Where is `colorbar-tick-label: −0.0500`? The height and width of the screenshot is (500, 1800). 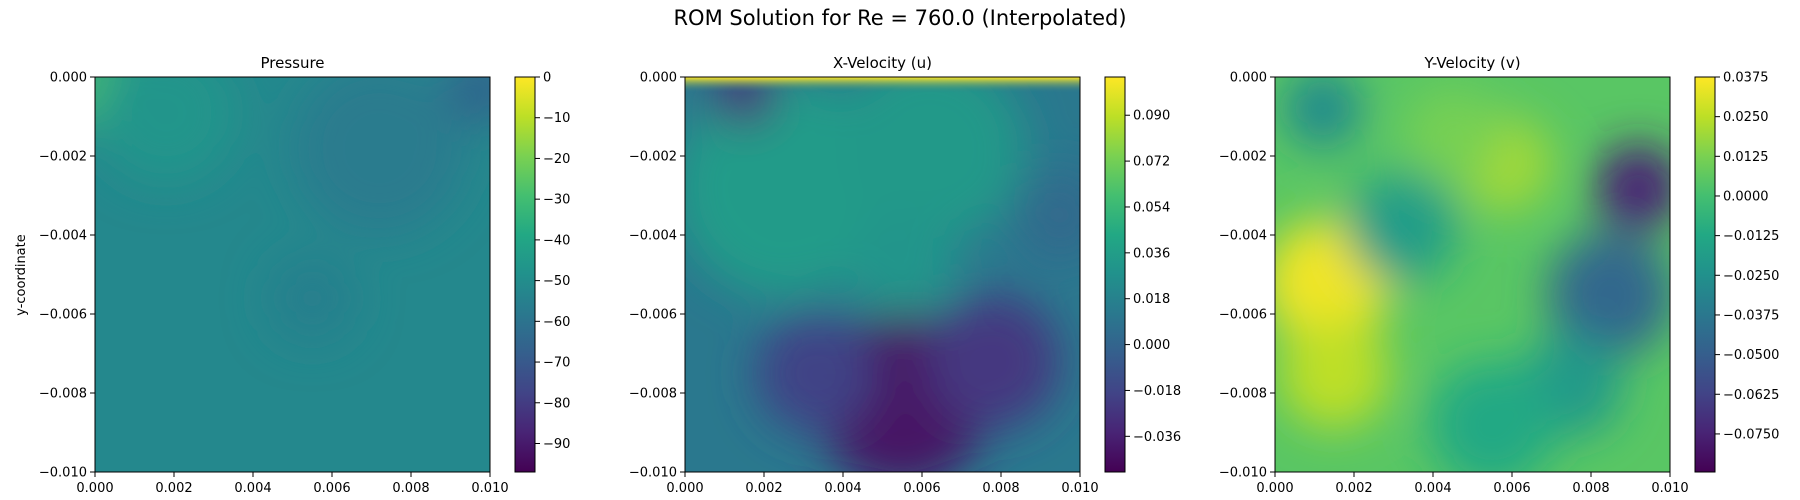
colorbar-tick-label: −0.0500 is located at coordinates (1751, 355).